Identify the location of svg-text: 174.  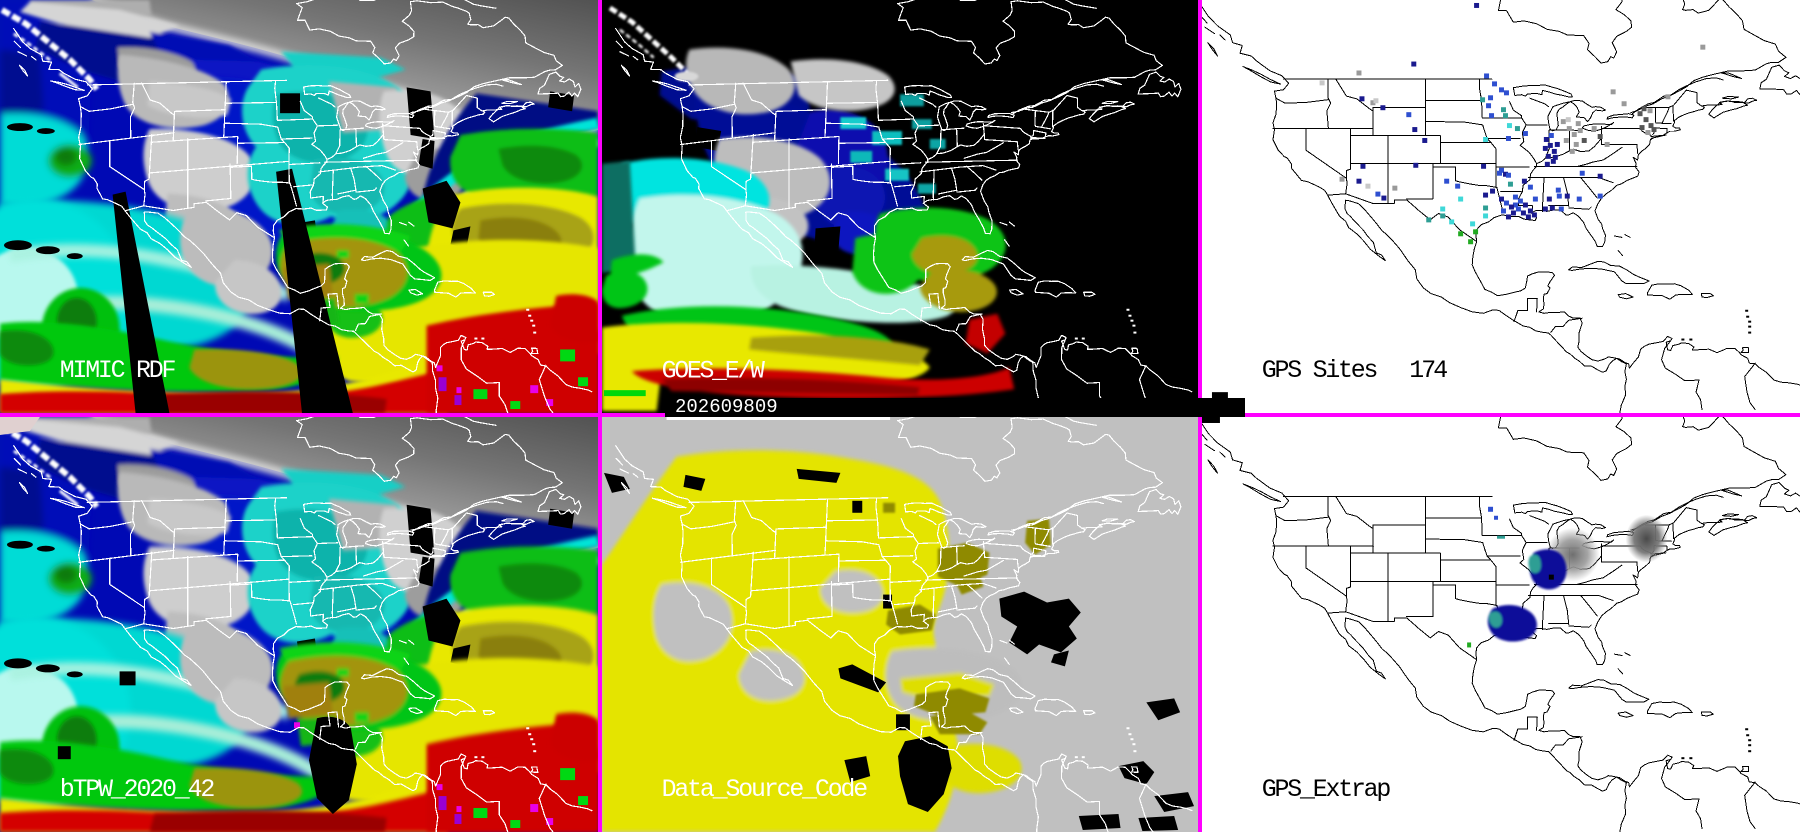
(1428, 371).